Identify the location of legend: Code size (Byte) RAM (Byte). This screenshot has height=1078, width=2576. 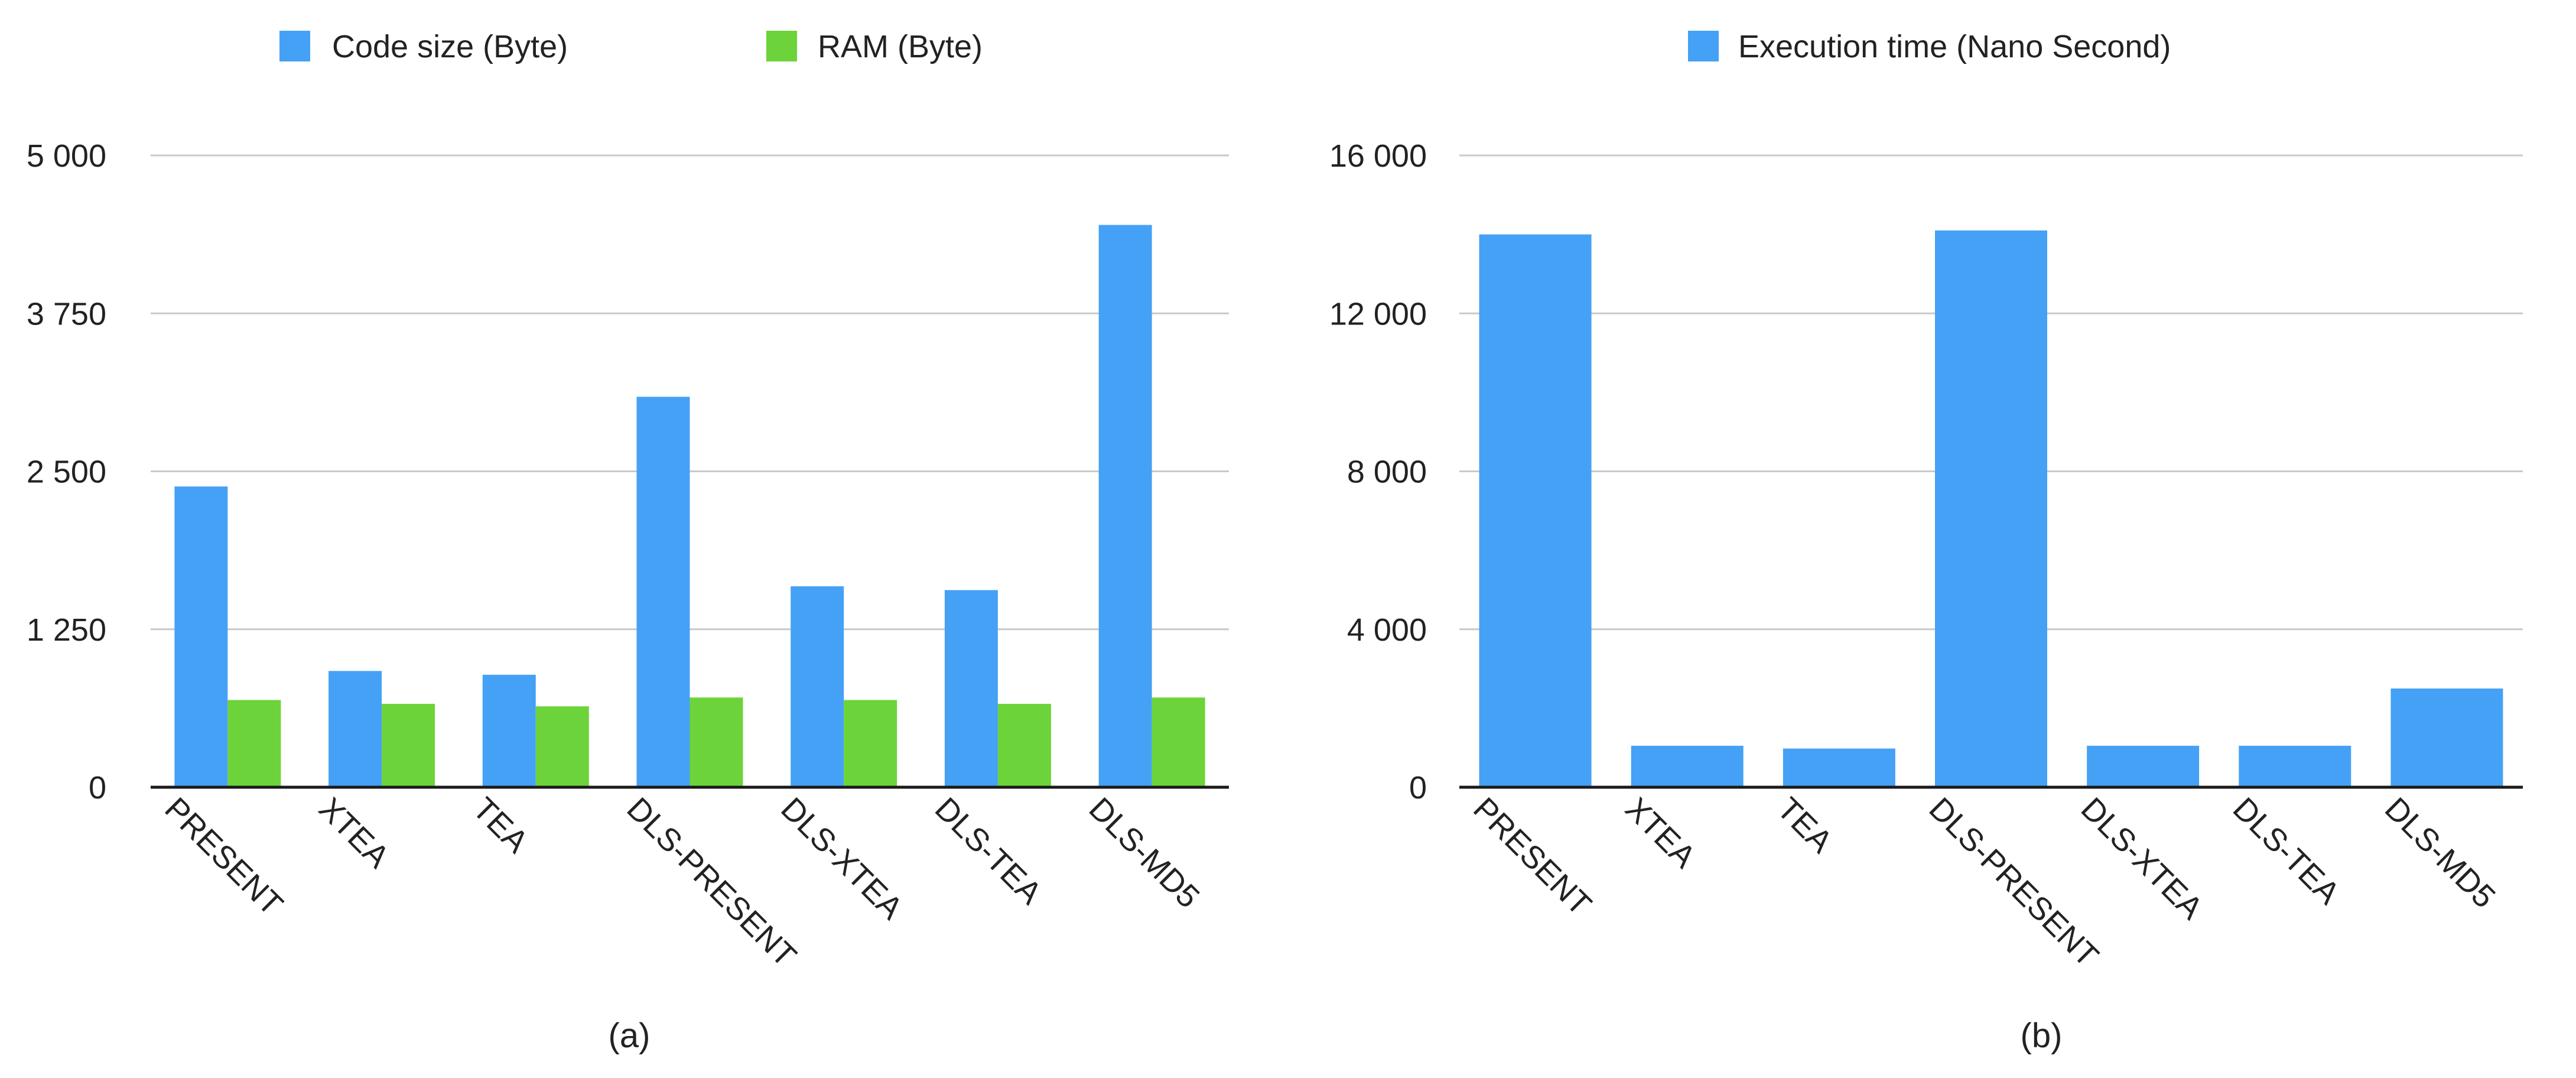
(631, 47).